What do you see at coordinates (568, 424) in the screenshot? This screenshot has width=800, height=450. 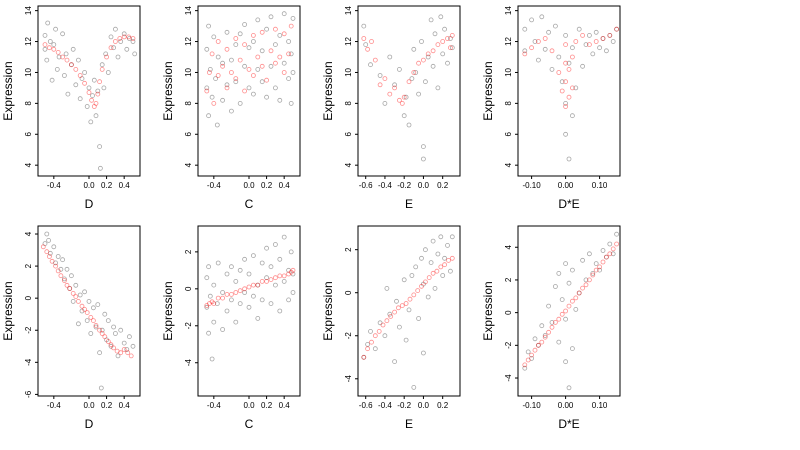 I see `x-axis-label: D*E` at bounding box center [568, 424].